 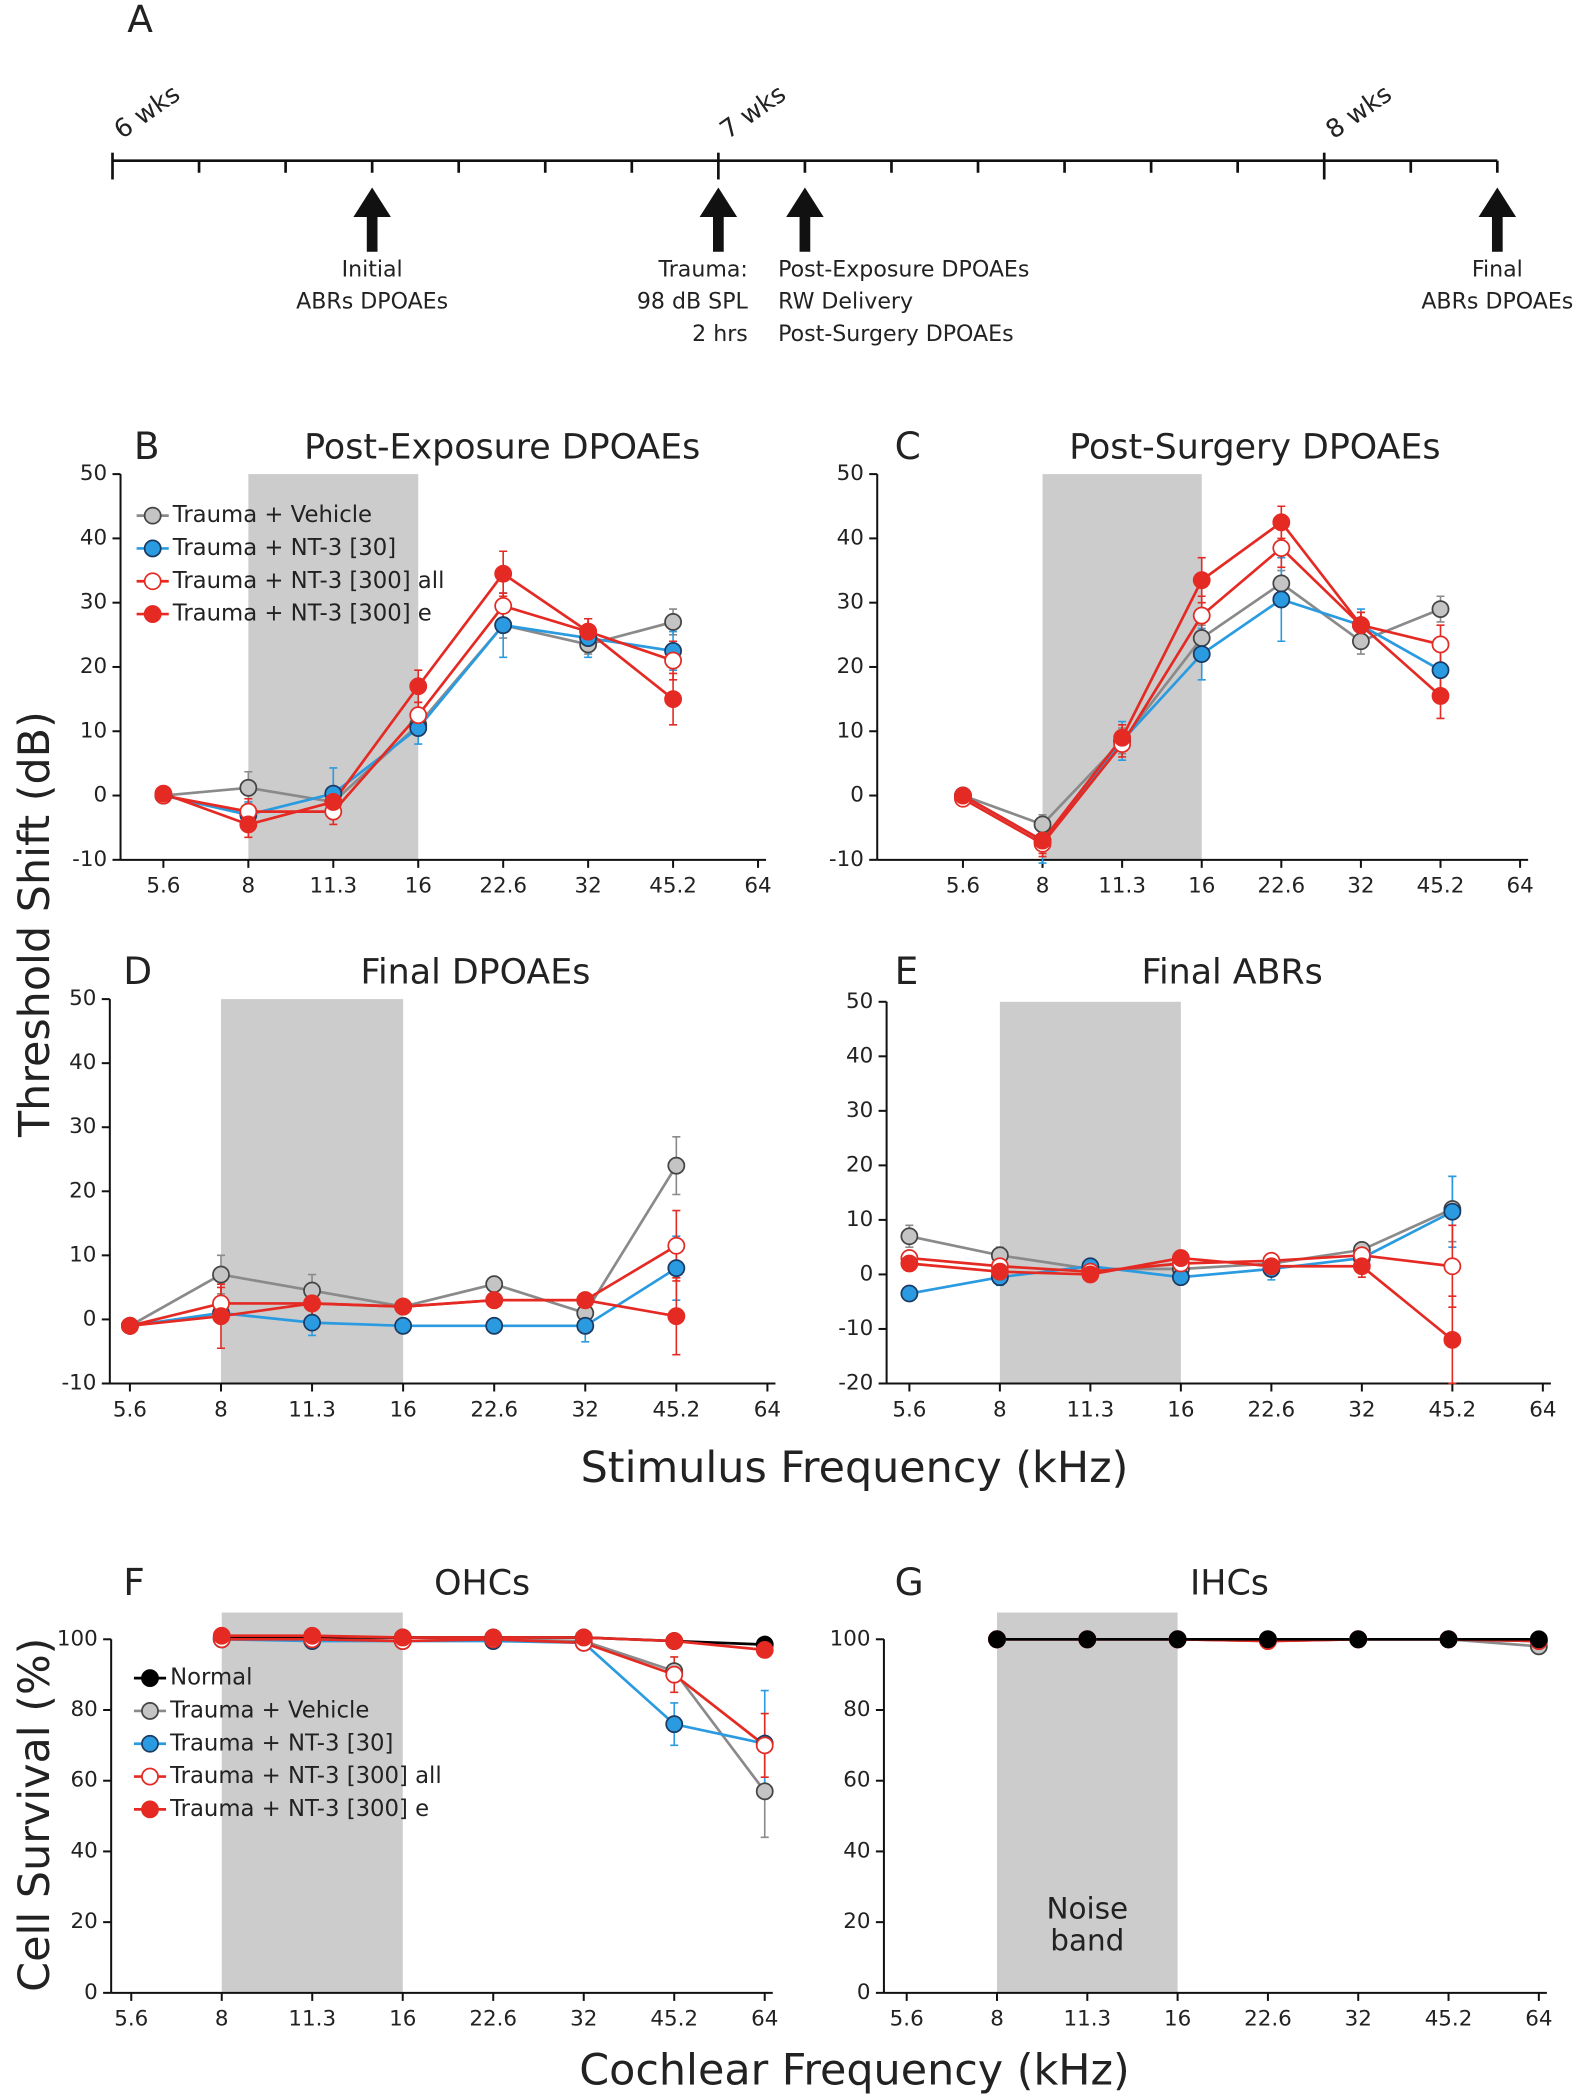 I want to click on noise-band, so click(x=312, y=1802).